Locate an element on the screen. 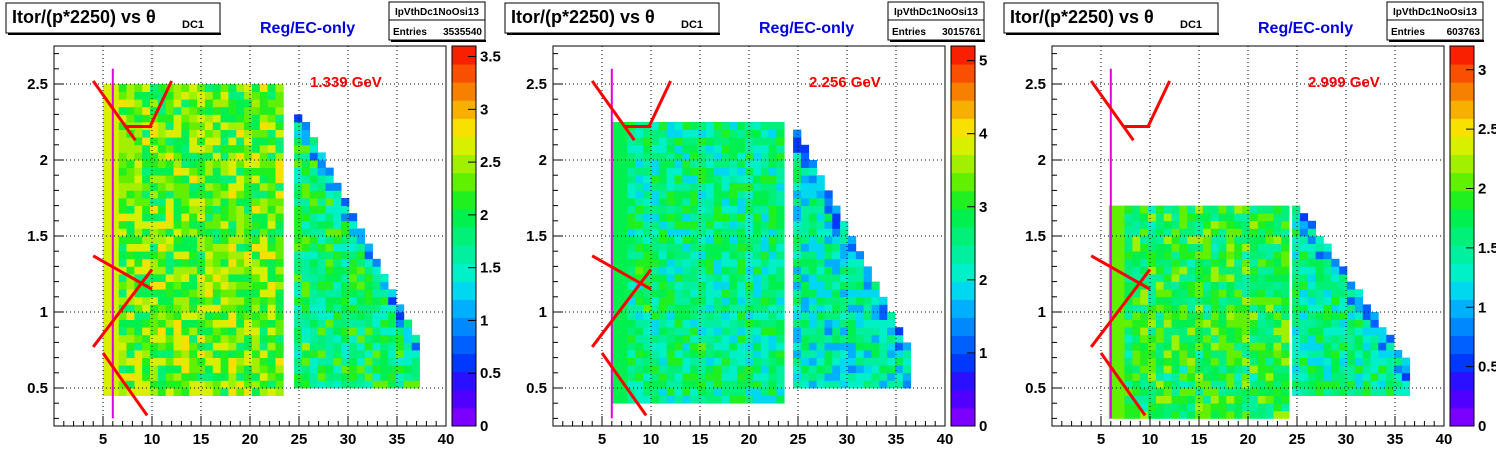  heatmap-cells is located at coordinates (1259, 312).